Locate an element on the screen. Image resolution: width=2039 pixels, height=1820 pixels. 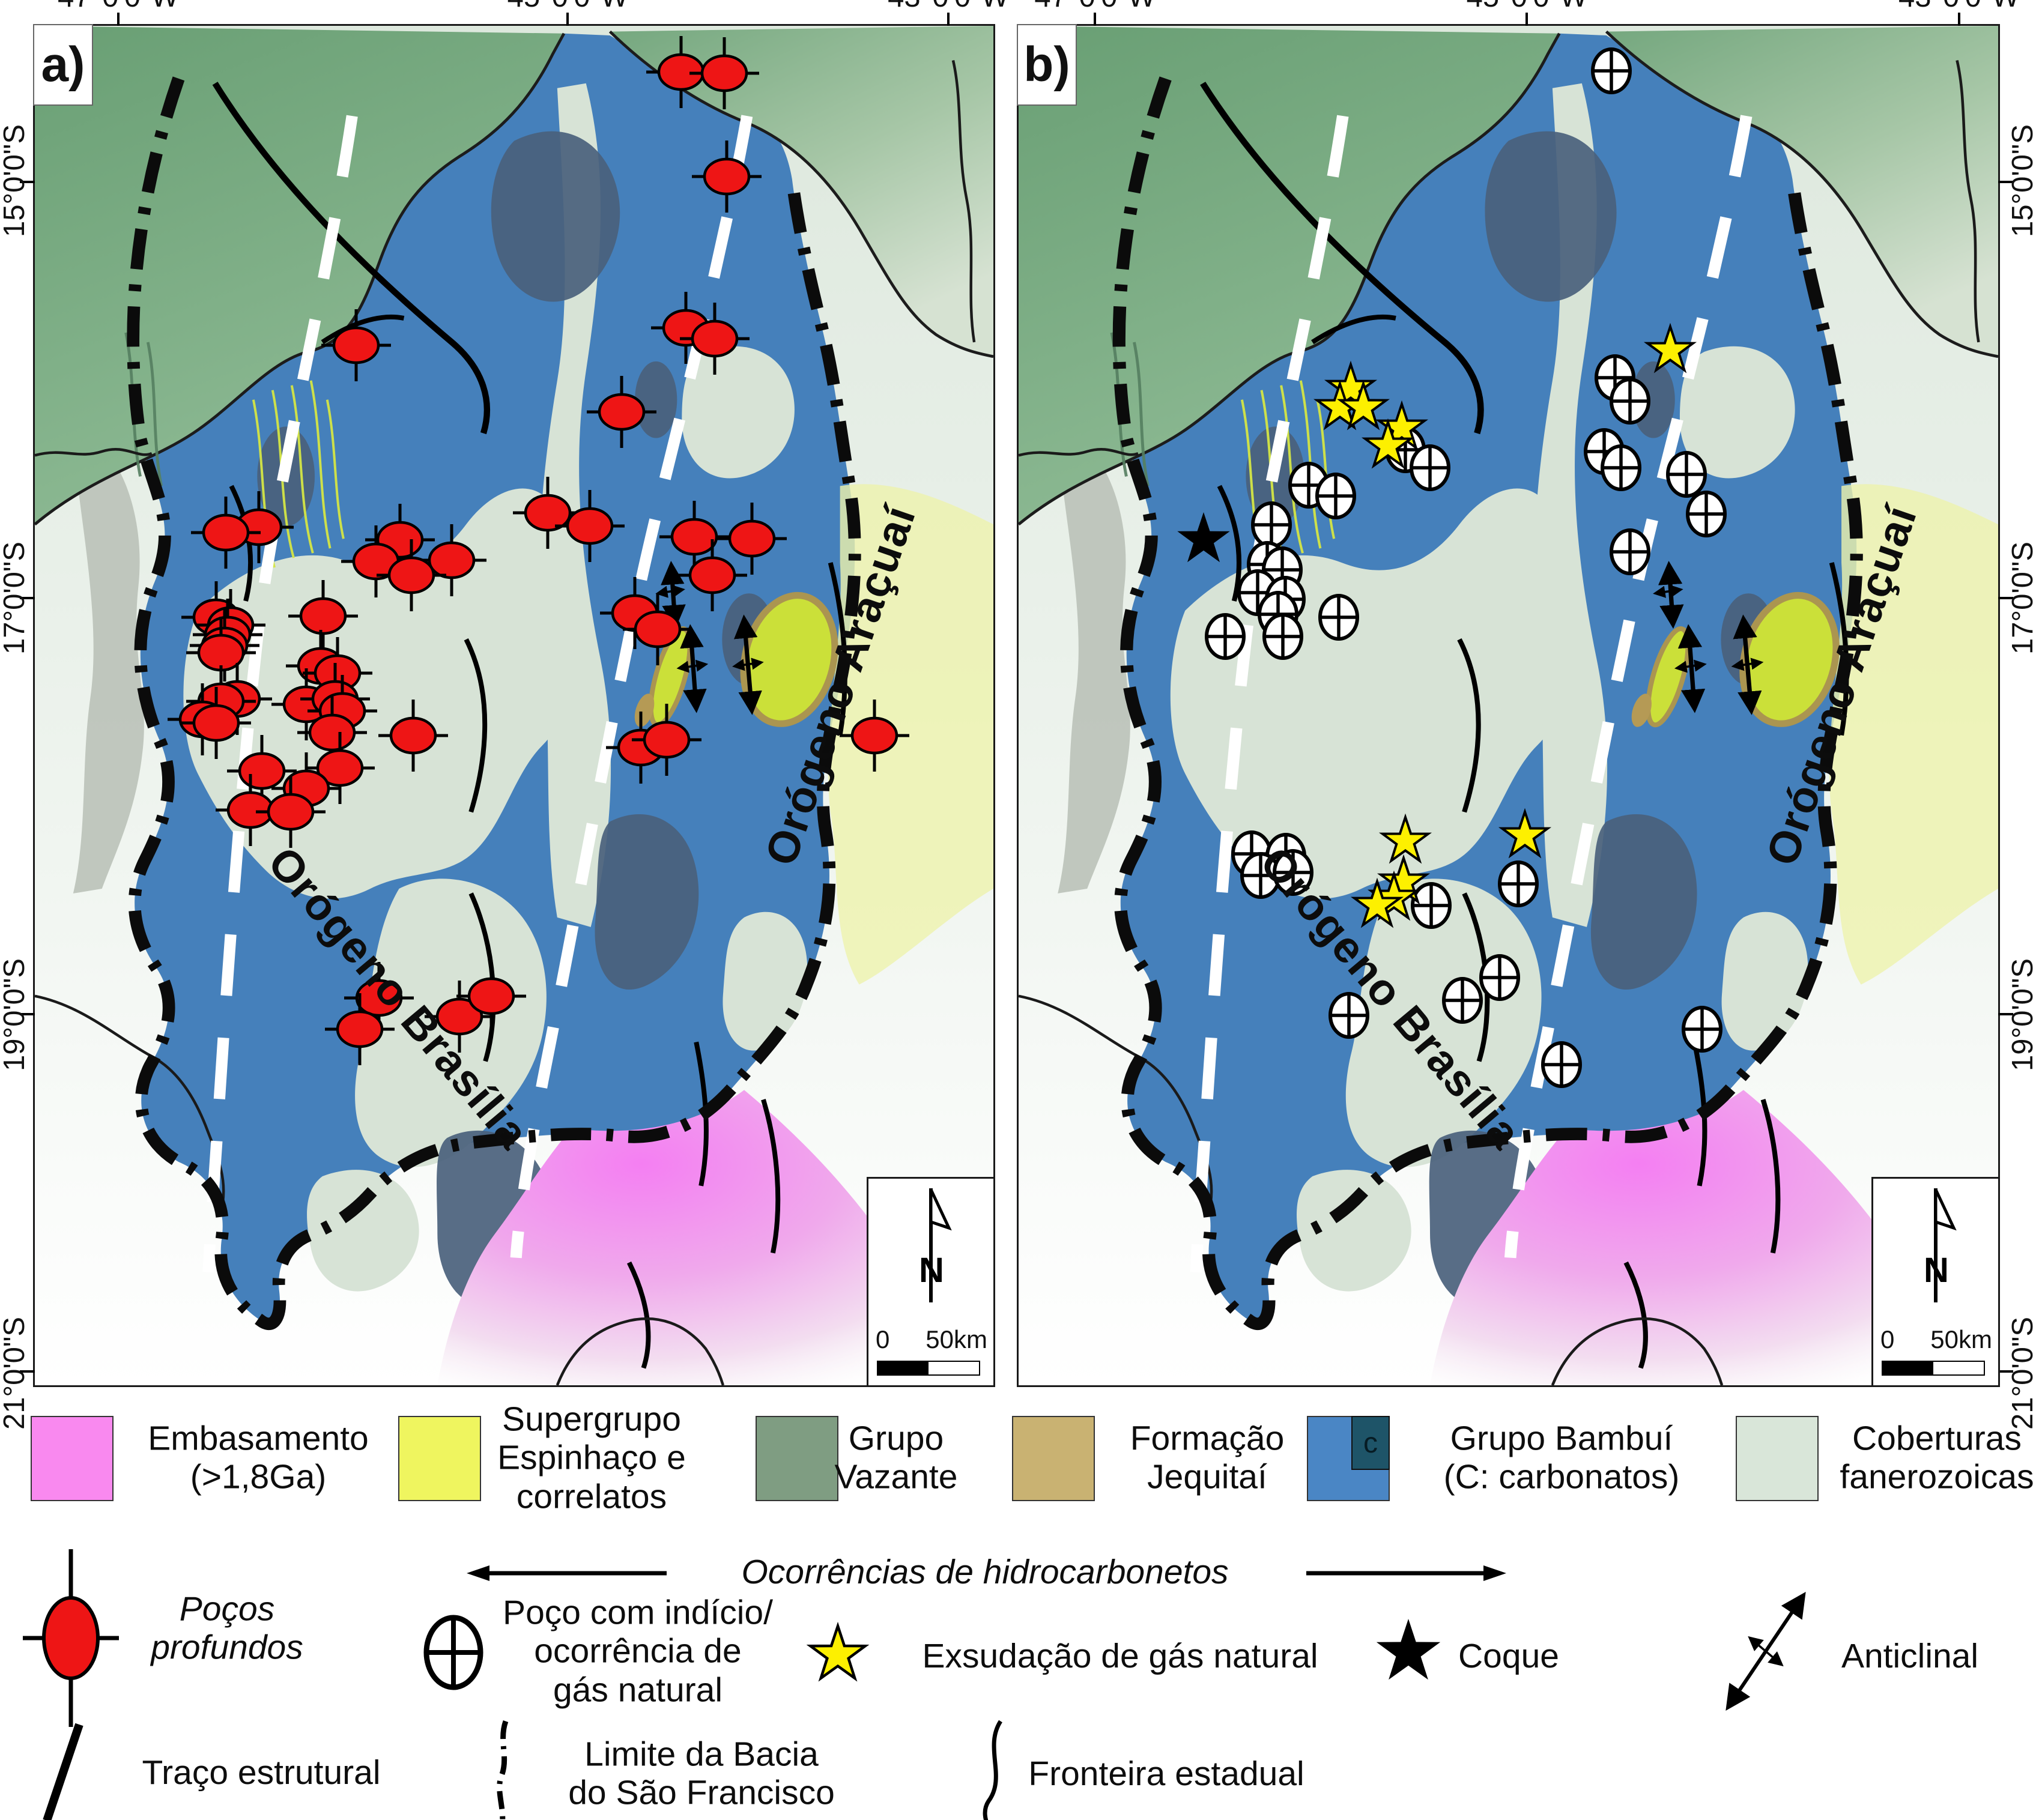
legend-label-state-border: Fronteira estadual is located at coordinates (1166, 1773).